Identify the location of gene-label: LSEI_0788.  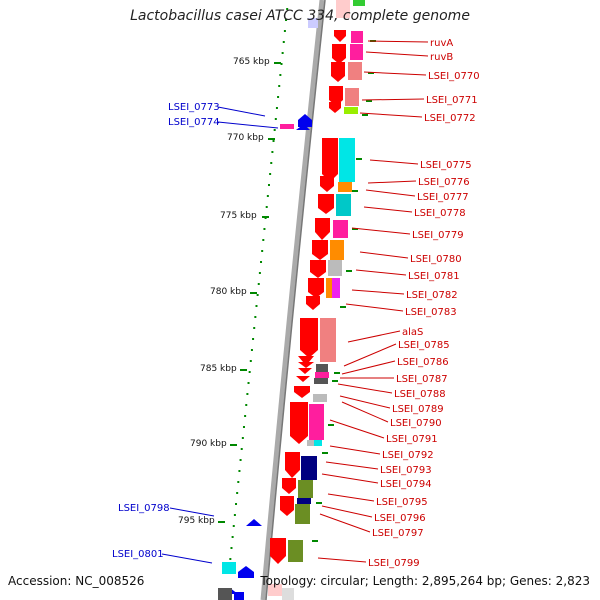
(420, 394).